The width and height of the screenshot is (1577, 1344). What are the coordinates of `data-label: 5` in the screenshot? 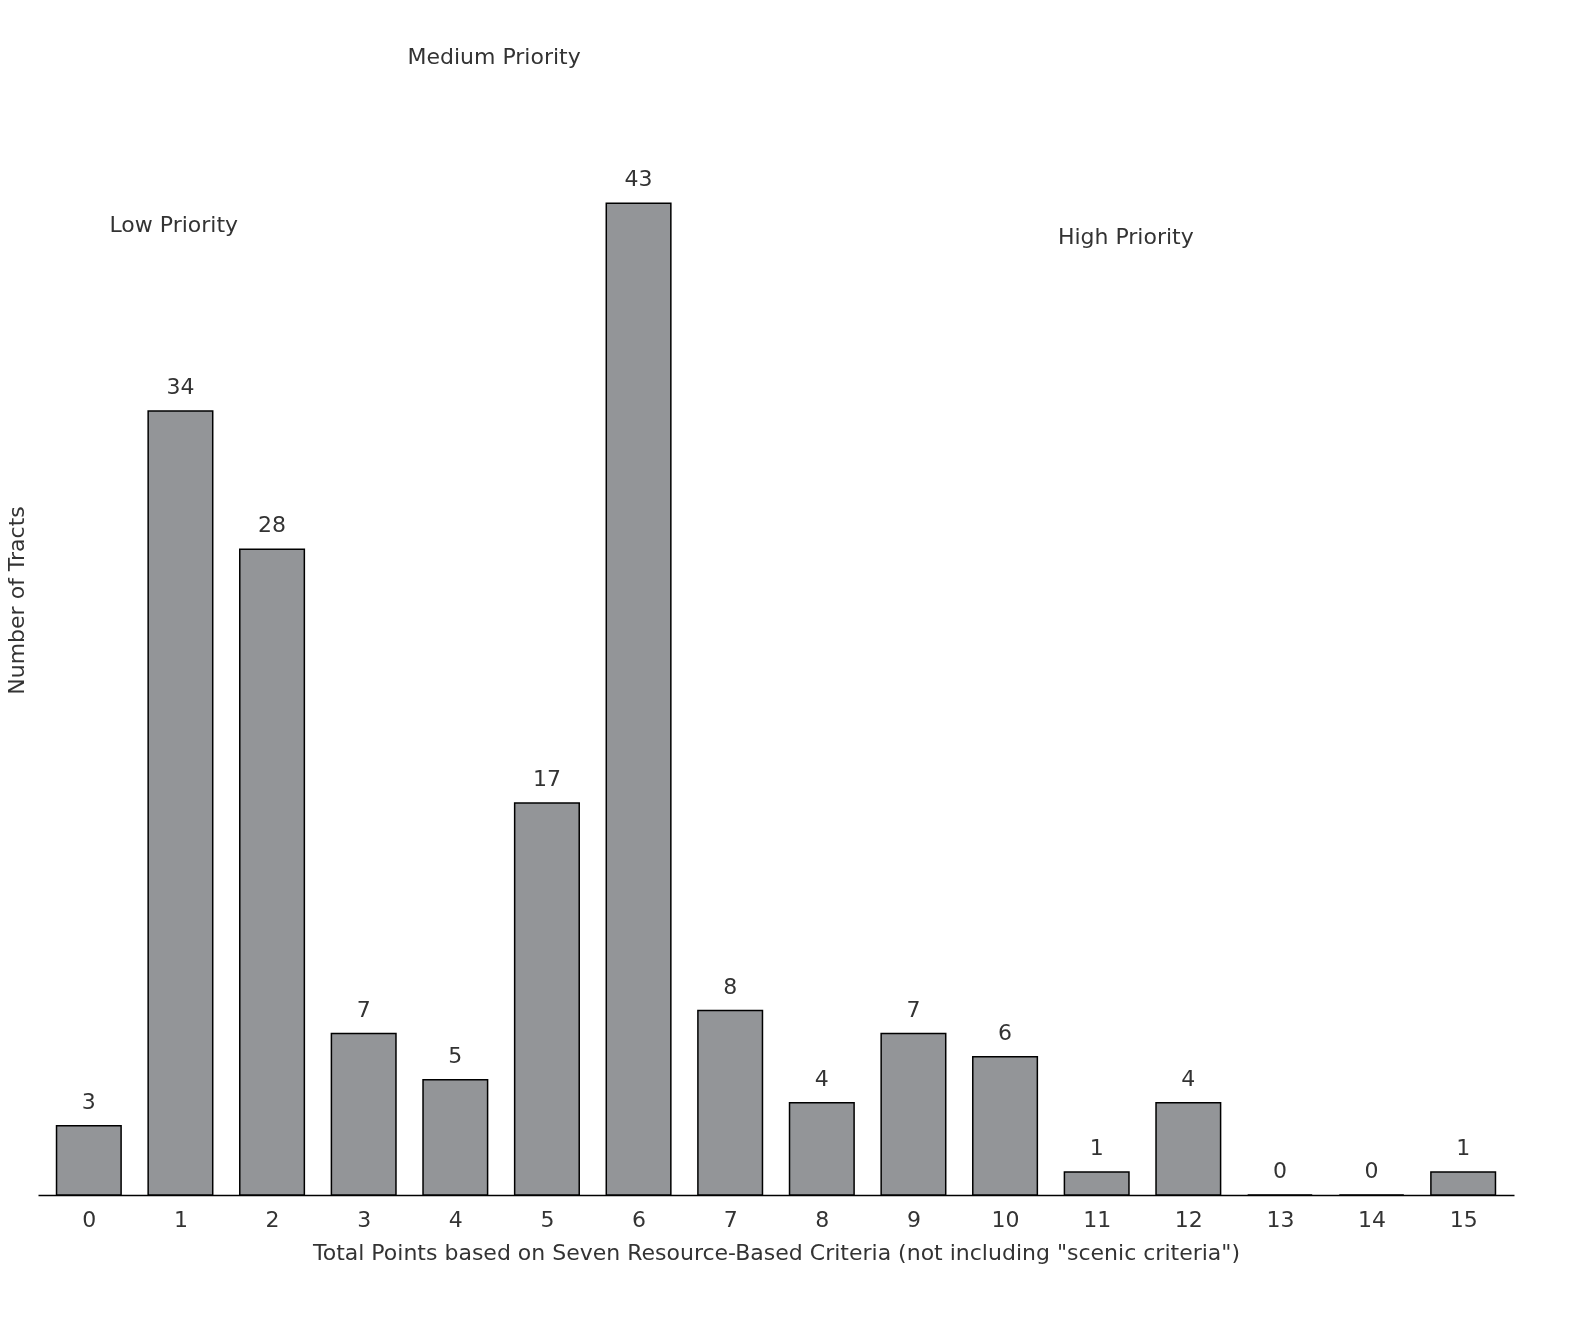 It's located at (455, 1055).